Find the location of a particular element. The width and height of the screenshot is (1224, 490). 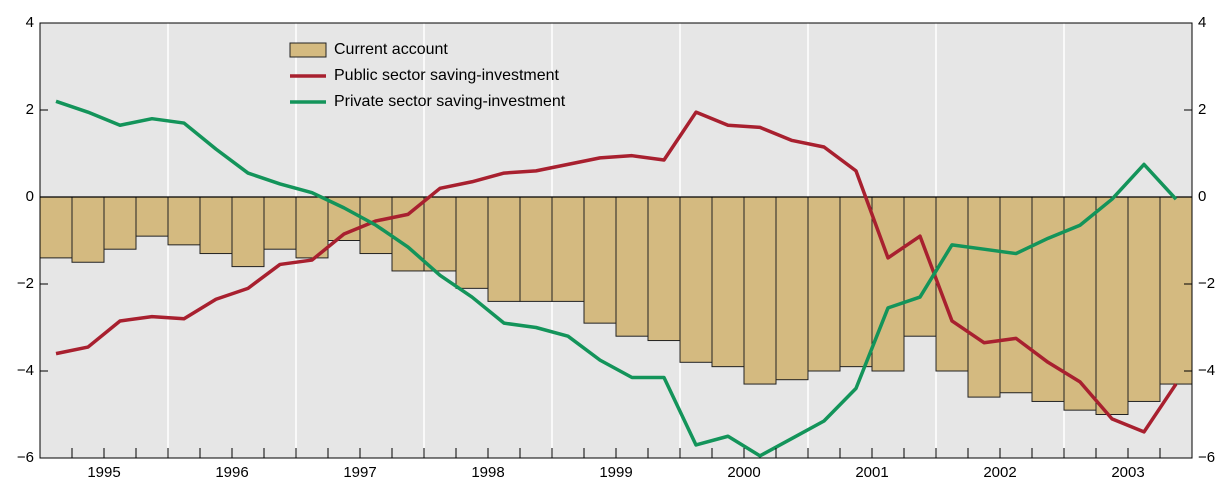

y2-tick-label: −4 is located at coordinates (1206, 370).